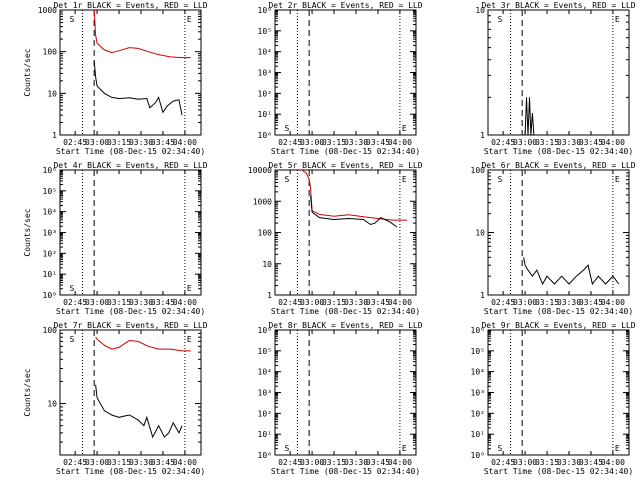  Describe the element at coordinates (130, 165) in the screenshot. I see `panel-title: Det 4r BLACK = Events, RED = LLD` at that location.